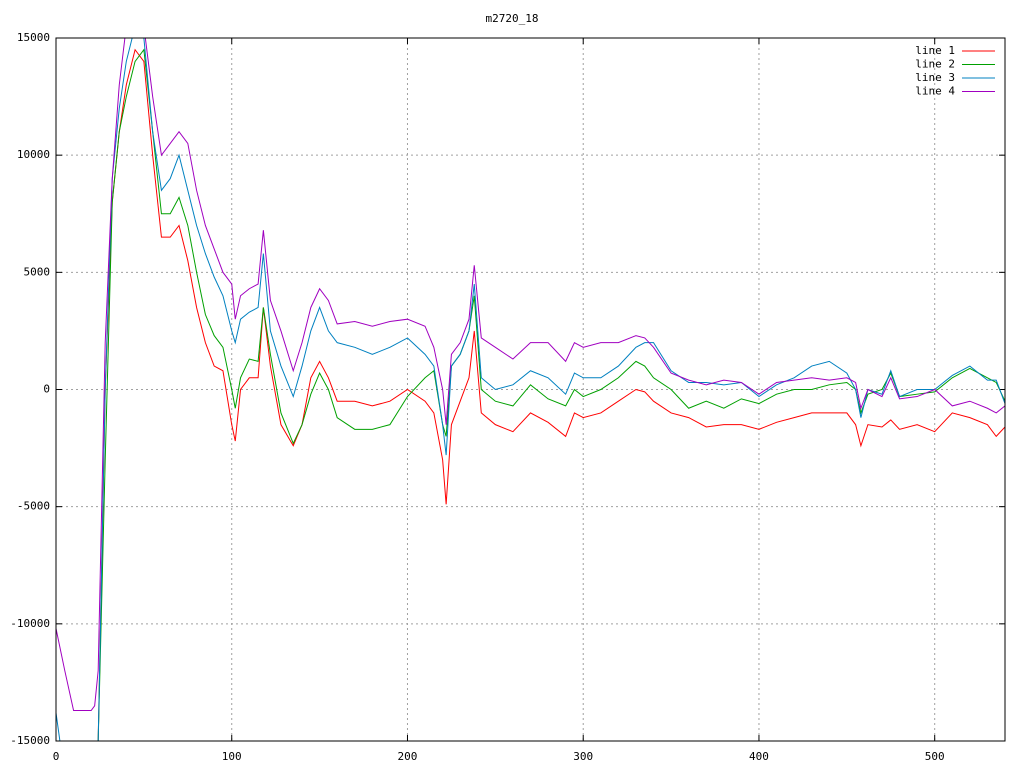  Describe the element at coordinates (935, 77) in the screenshot. I see `legend-label: line 3` at that location.